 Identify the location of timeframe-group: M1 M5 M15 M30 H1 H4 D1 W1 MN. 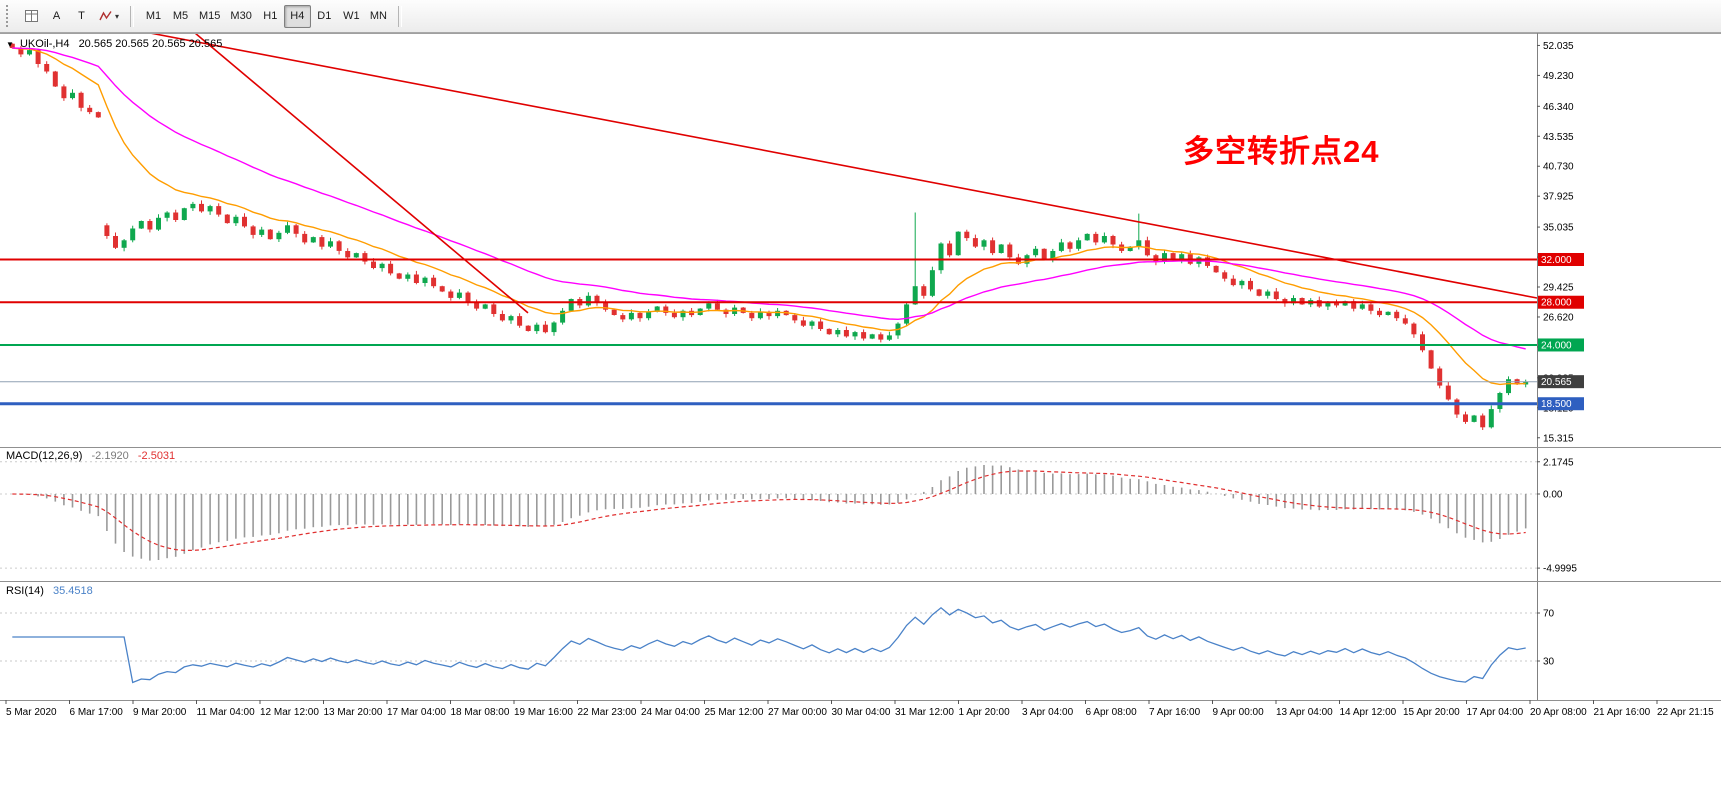
(266, 16).